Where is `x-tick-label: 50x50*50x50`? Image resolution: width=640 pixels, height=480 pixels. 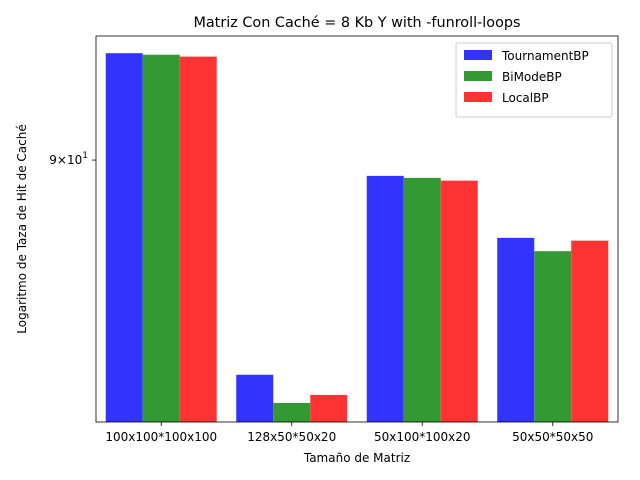 x-tick-label: 50x50*50x50 is located at coordinates (552, 437).